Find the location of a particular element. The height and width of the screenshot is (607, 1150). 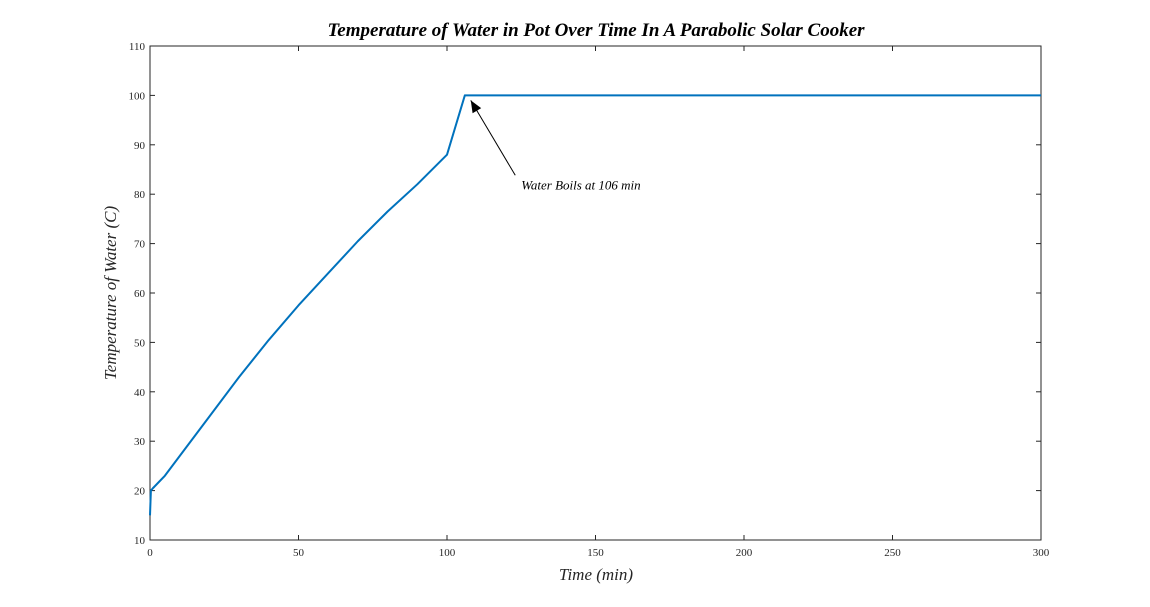

y-tick-label: 90 is located at coordinates (140, 146).